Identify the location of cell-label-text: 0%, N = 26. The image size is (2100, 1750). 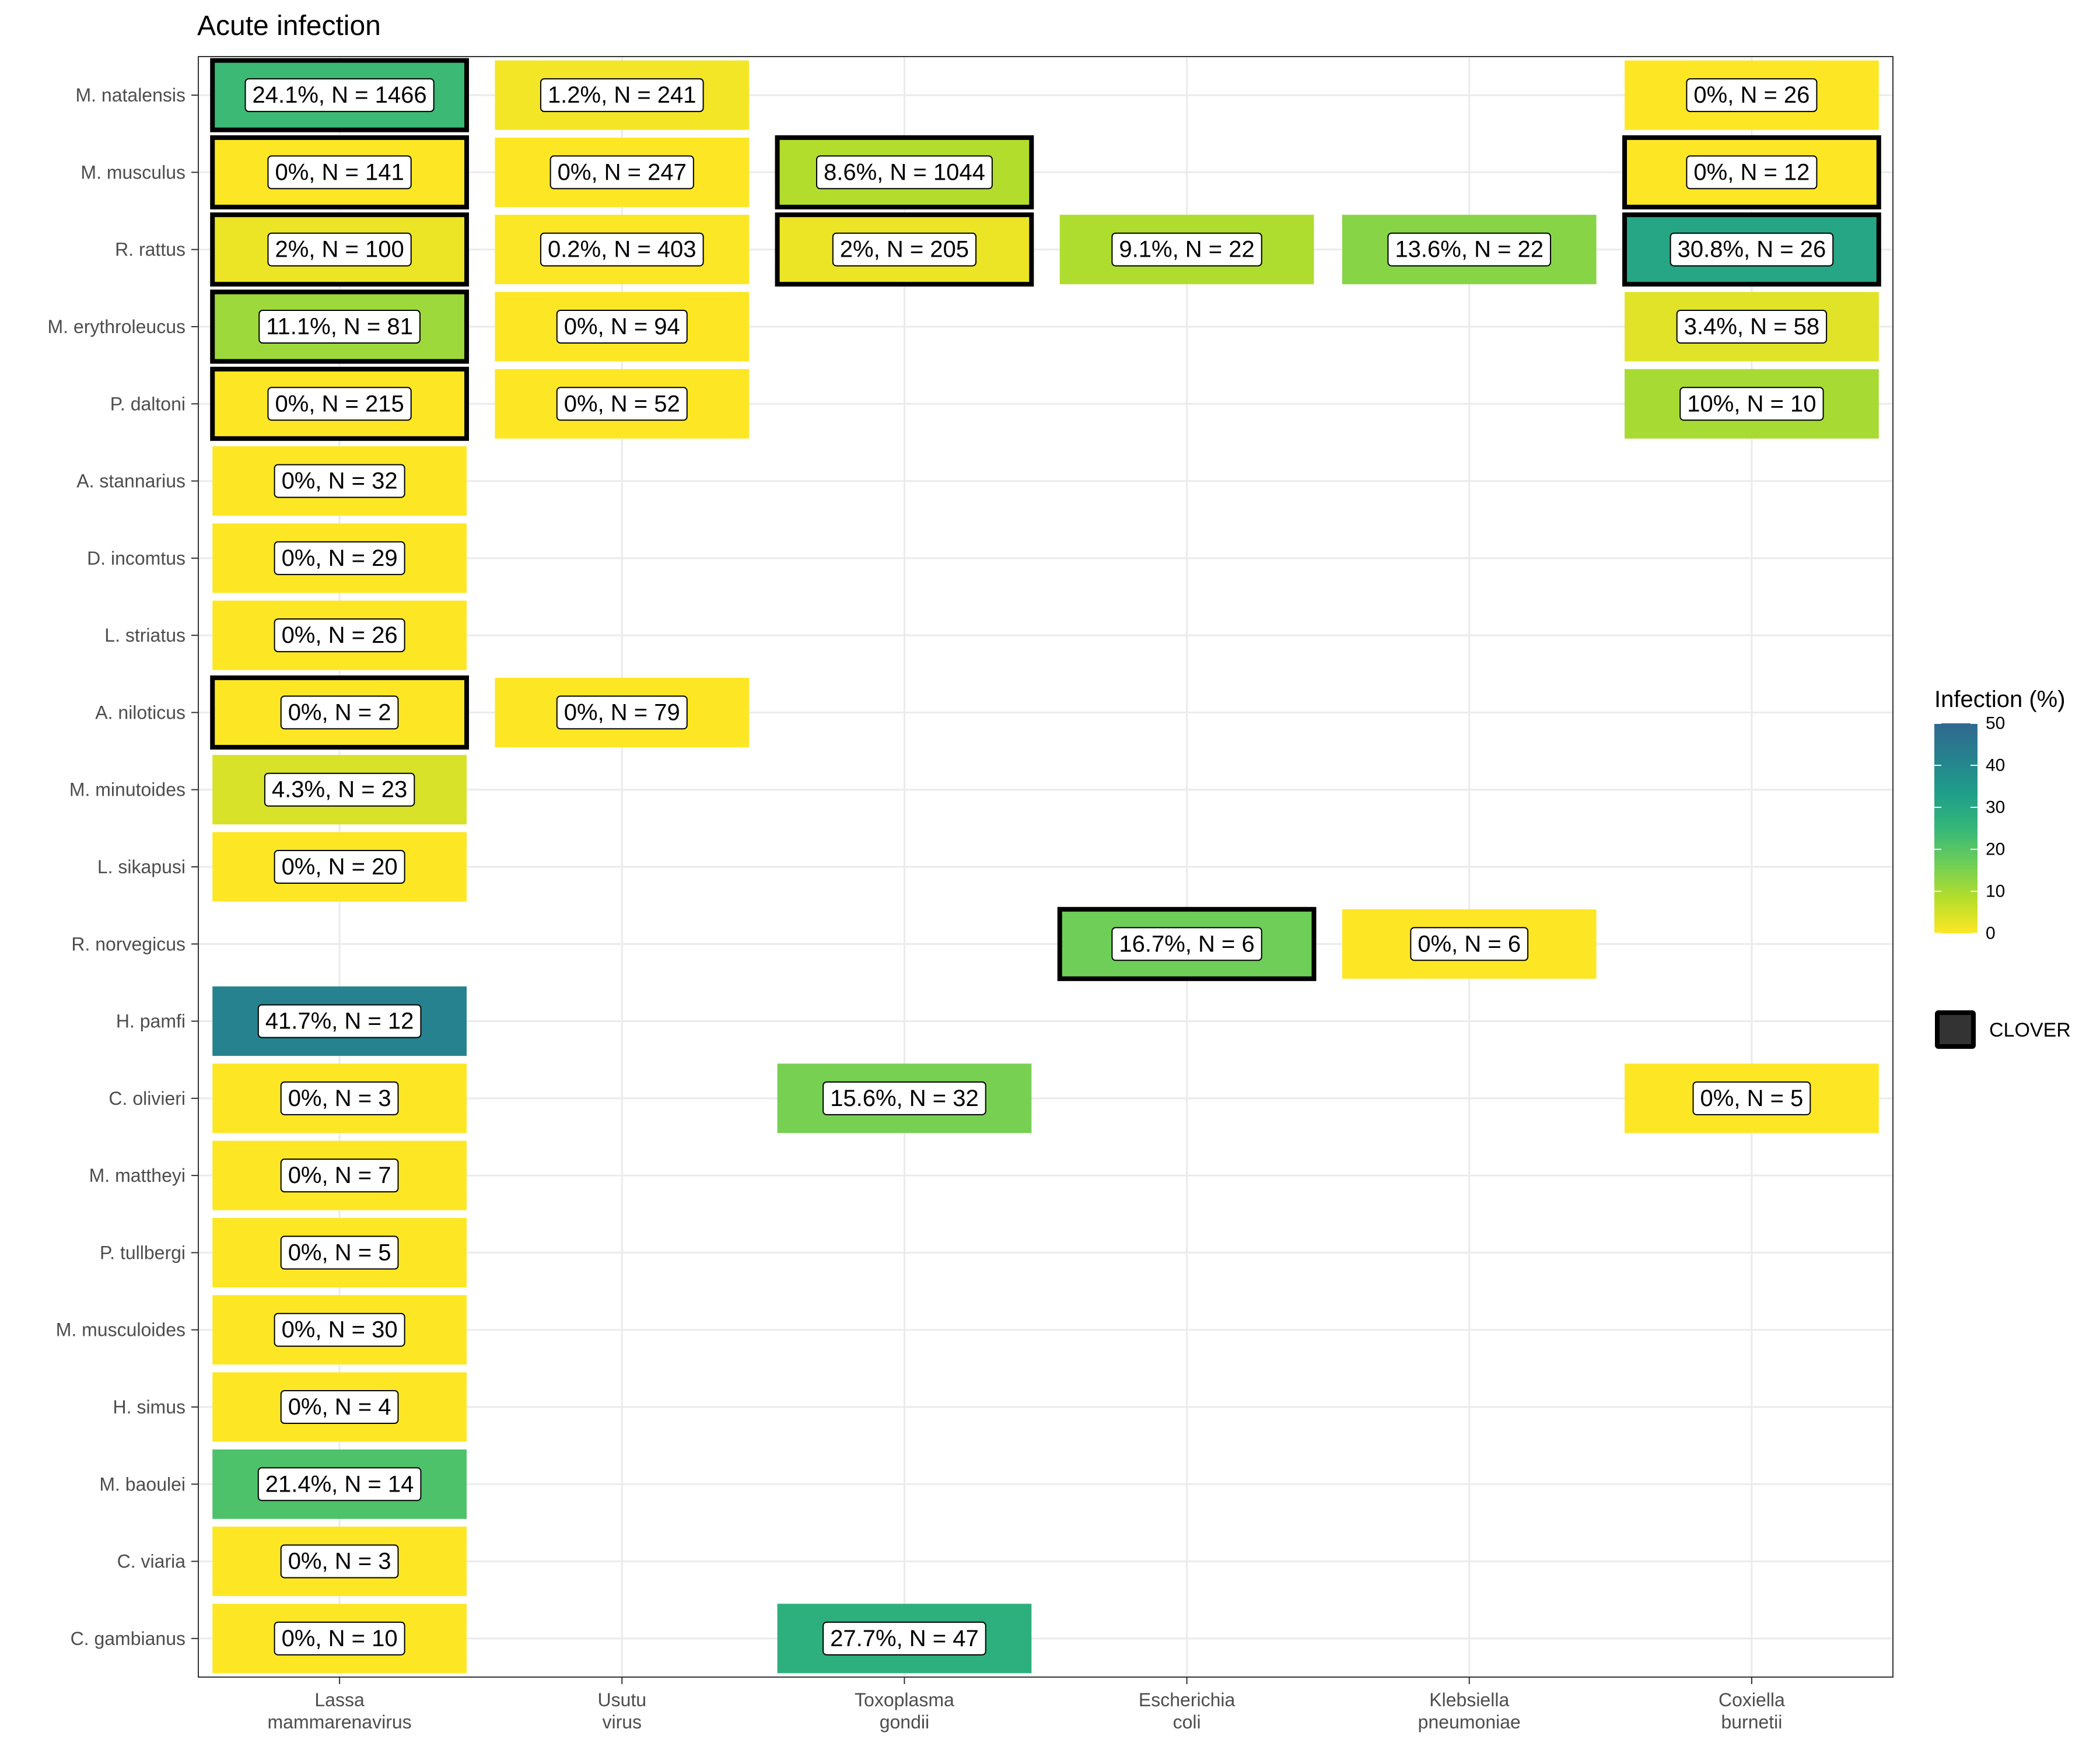
(340, 635).